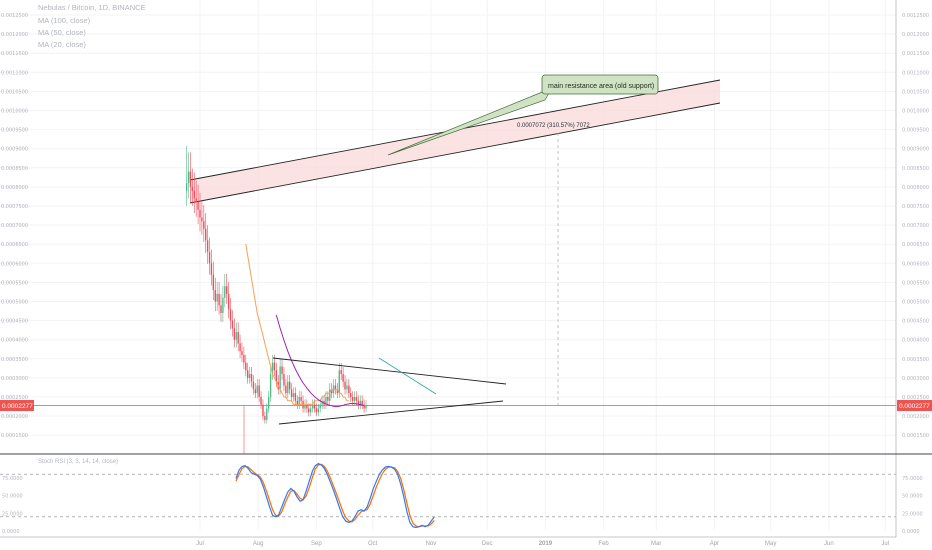  What do you see at coordinates (915, 360) in the screenshot?
I see `y-tick-label: 0.0003500` at bounding box center [915, 360].